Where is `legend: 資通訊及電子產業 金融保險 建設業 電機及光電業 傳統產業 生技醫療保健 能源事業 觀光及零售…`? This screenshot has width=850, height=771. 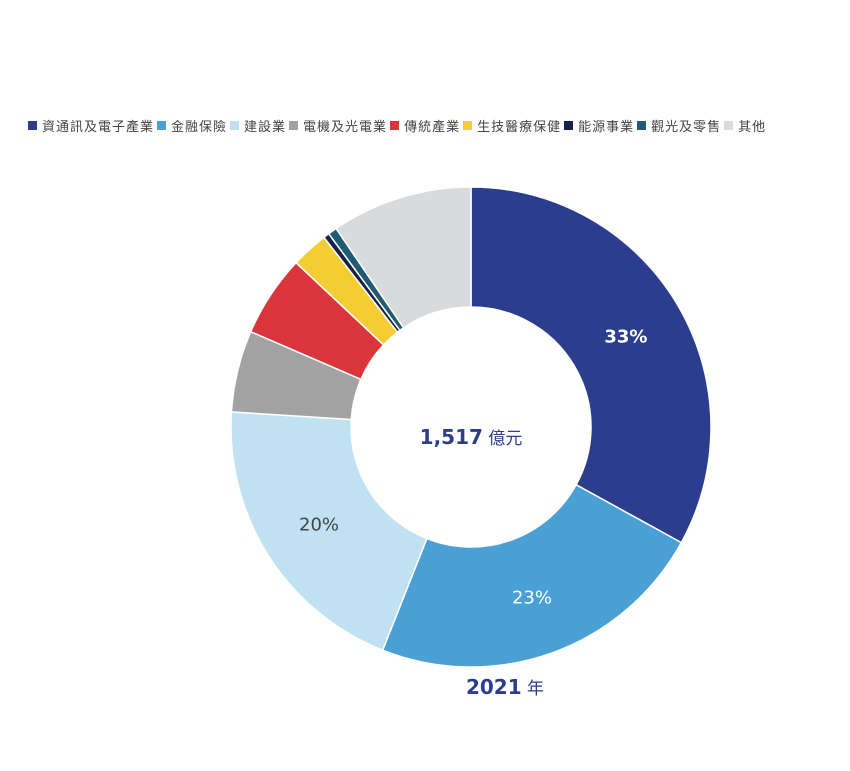
legend: 資通訊及電子產業 金融保險 建設業 電機及光電業 傳統產業 生技醫療保健 能源事業 觀光及零售… is located at coordinates (398, 125).